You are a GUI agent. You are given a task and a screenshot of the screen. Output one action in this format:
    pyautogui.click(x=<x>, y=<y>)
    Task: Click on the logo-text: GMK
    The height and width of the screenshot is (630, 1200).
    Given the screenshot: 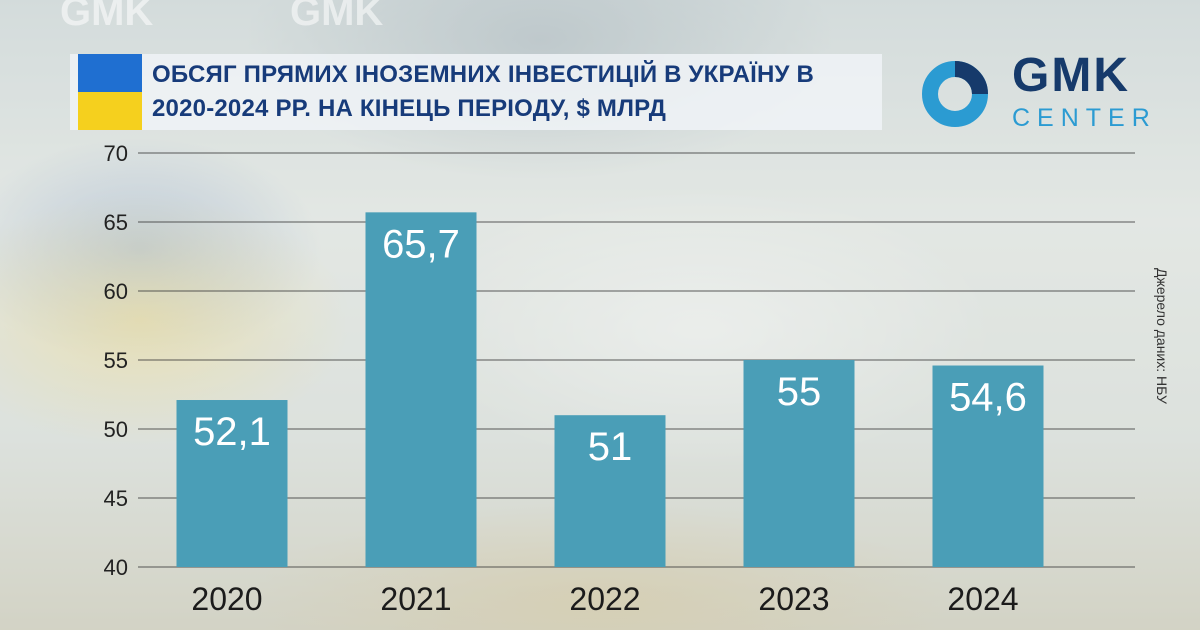 What is the action you would take?
    pyautogui.click(x=1071, y=75)
    